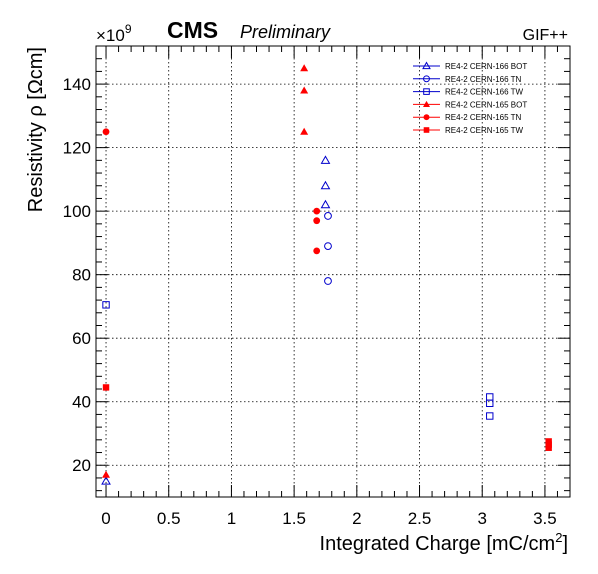 This screenshot has width=598, height=574. Describe the element at coordinates (77, 211) in the screenshot. I see `y-tick-label: 100` at that location.